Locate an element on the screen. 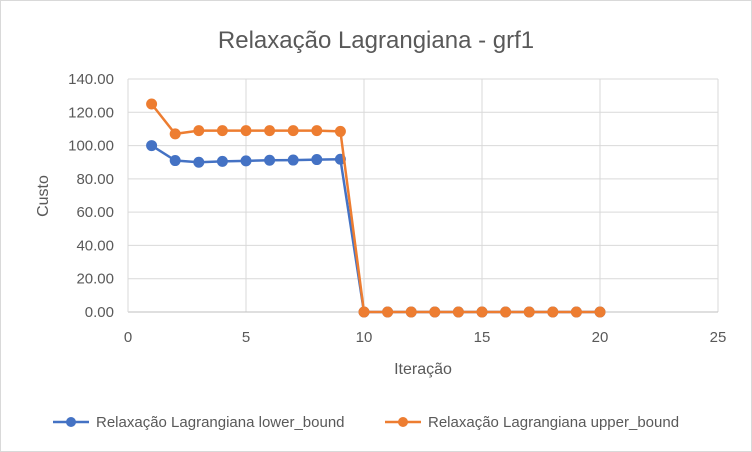 The width and height of the screenshot is (752, 452). x-tick-label: 10 is located at coordinates (364, 337).